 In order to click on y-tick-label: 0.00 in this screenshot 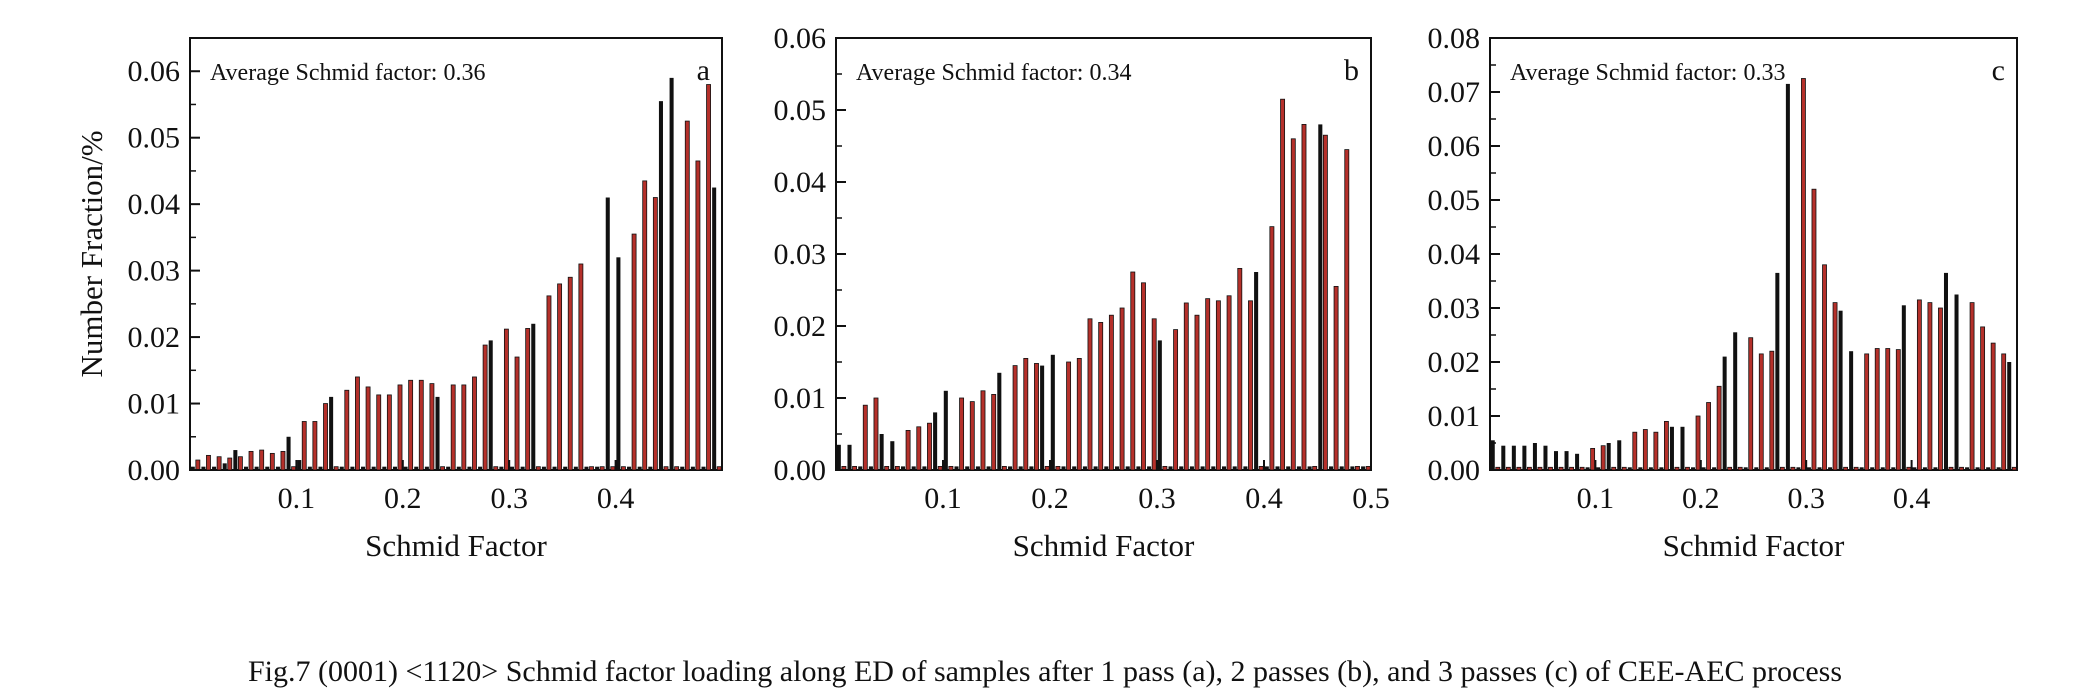, I will do `click(800, 470)`.